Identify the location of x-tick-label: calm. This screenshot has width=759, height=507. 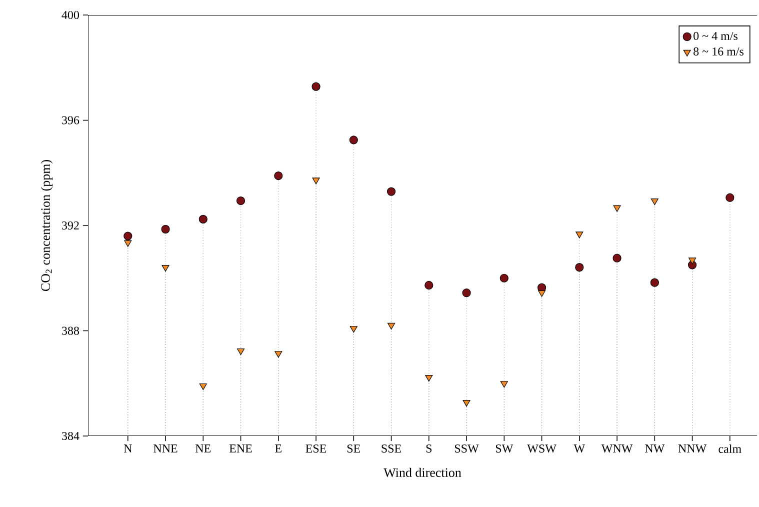
(730, 448).